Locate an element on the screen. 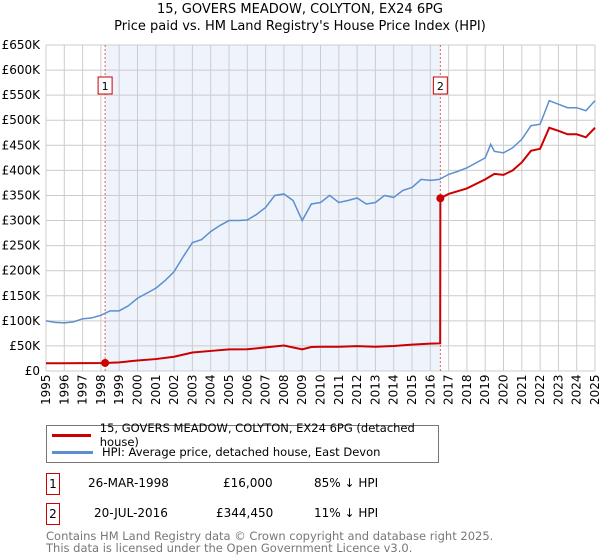 The image size is (600, 560). x-tick-label: 2018 is located at coordinates (467, 389).